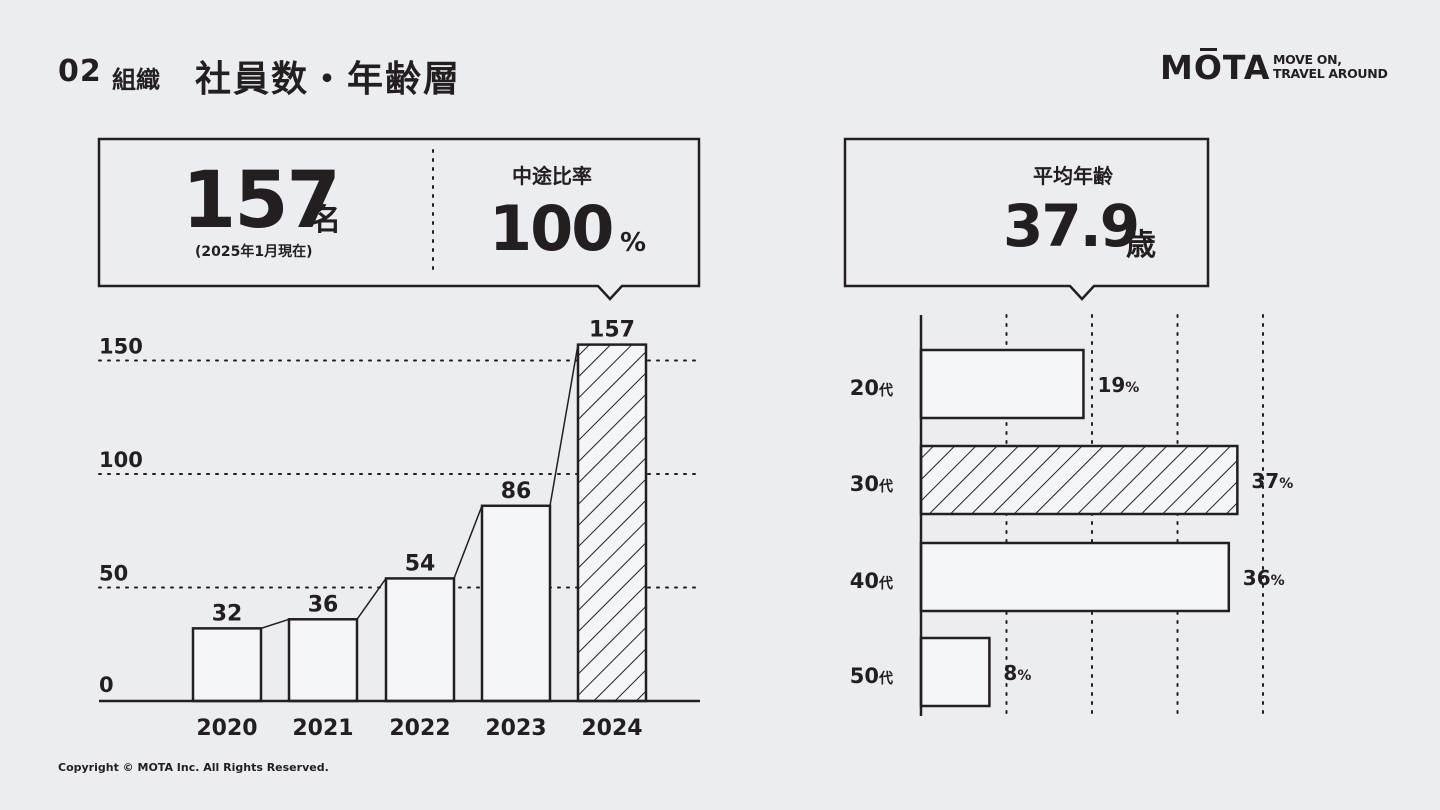 This screenshot has width=1440, height=810. What do you see at coordinates (399, 219) in the screenshot?
I see `employee-callout-frame` at bounding box center [399, 219].